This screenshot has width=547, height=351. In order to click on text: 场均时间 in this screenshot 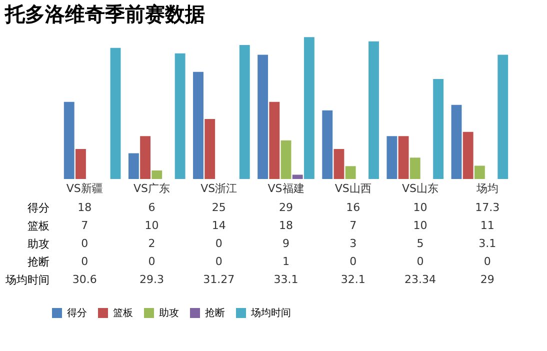, I will do `click(28, 280)`.